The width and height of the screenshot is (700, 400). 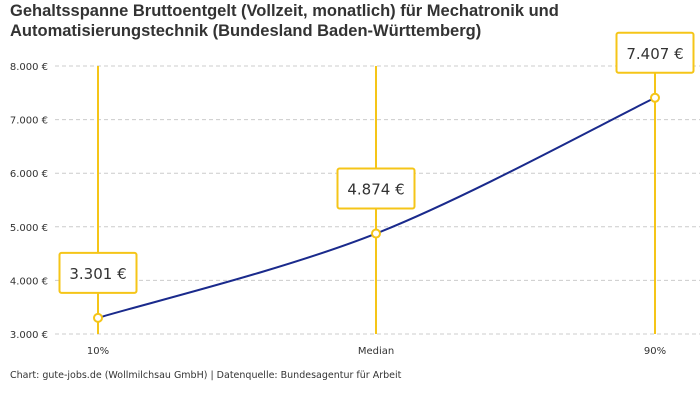 What do you see at coordinates (29, 281) in the screenshot?
I see `y-tick-label: 4.000 €` at bounding box center [29, 281].